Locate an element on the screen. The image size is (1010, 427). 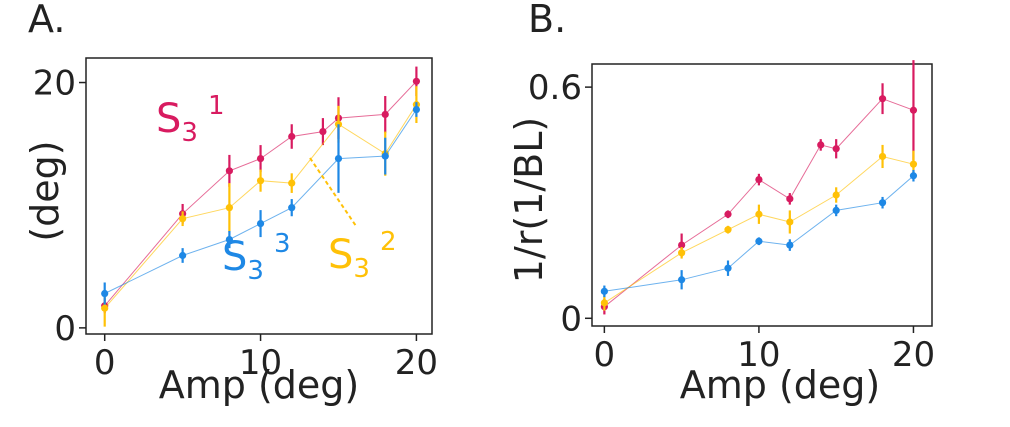
annotation-s3-1-sup: 1 is located at coordinates (216, 106).